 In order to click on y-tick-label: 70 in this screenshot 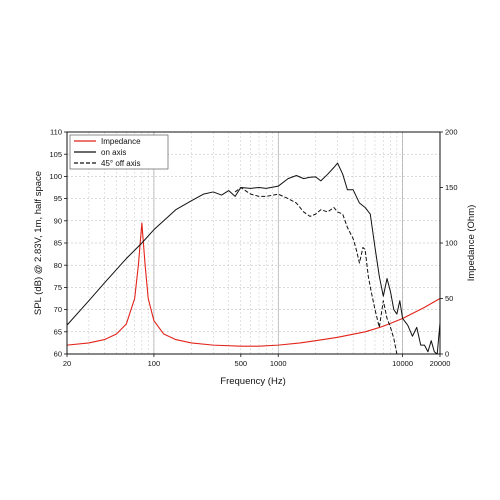, I will do `click(58, 309)`.